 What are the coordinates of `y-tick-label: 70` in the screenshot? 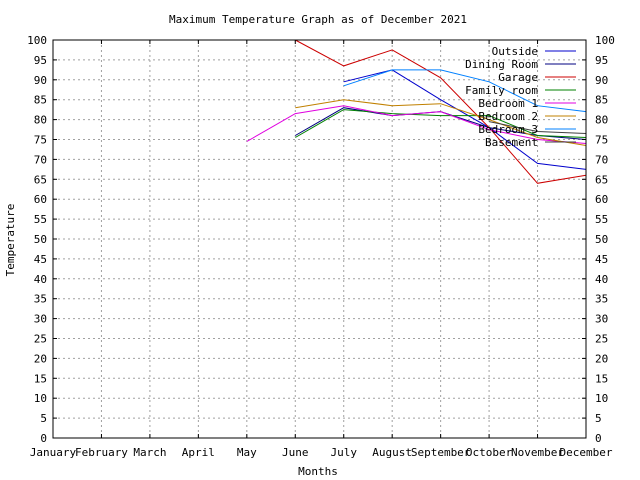 It's located at (40, 159).